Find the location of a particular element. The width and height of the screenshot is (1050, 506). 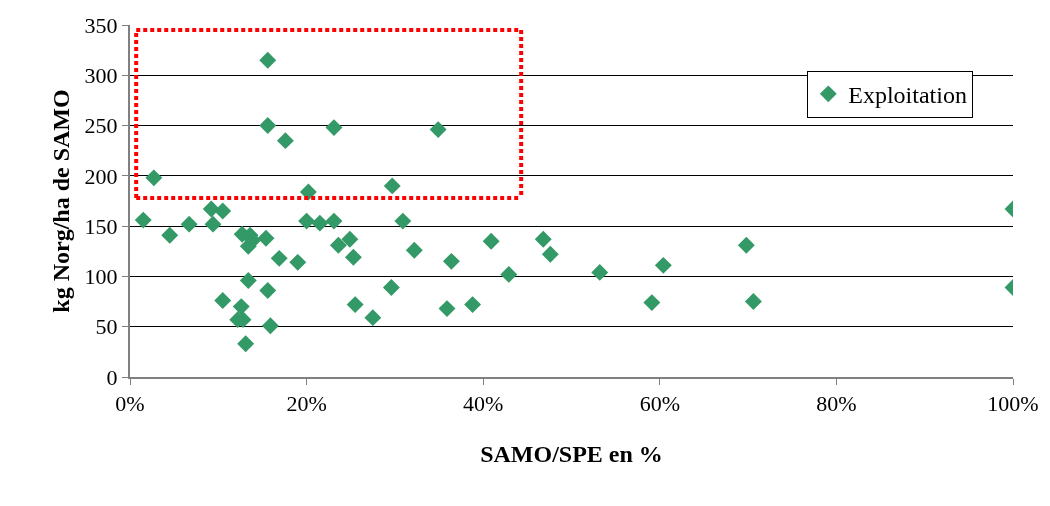

x-tick-label: 80% is located at coordinates (836, 404).